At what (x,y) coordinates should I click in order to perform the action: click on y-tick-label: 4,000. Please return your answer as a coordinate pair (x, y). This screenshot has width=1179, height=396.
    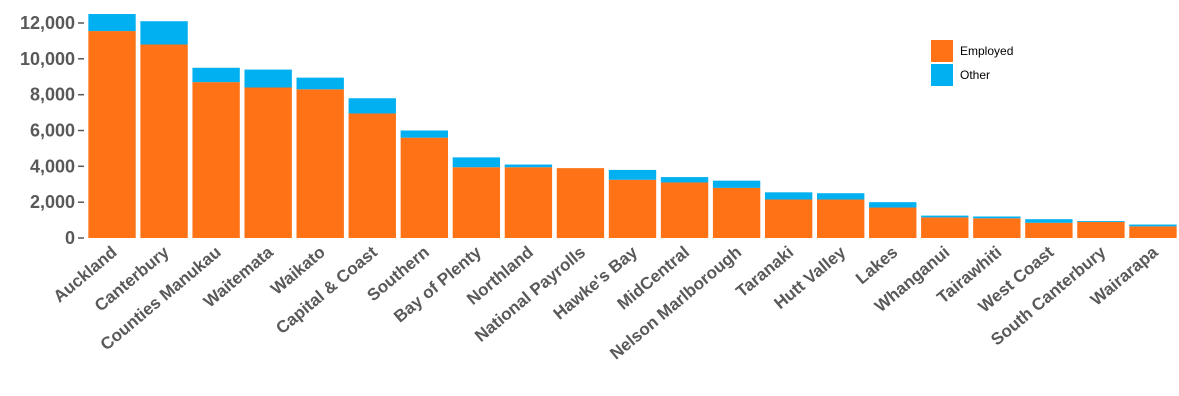
    Looking at the image, I should click on (52, 166).